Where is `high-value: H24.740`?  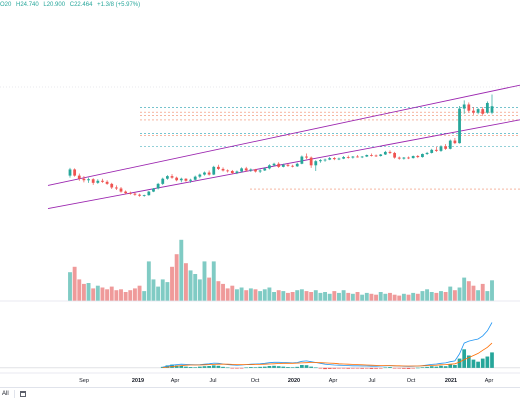 high-value: H24.740 is located at coordinates (27, 5).